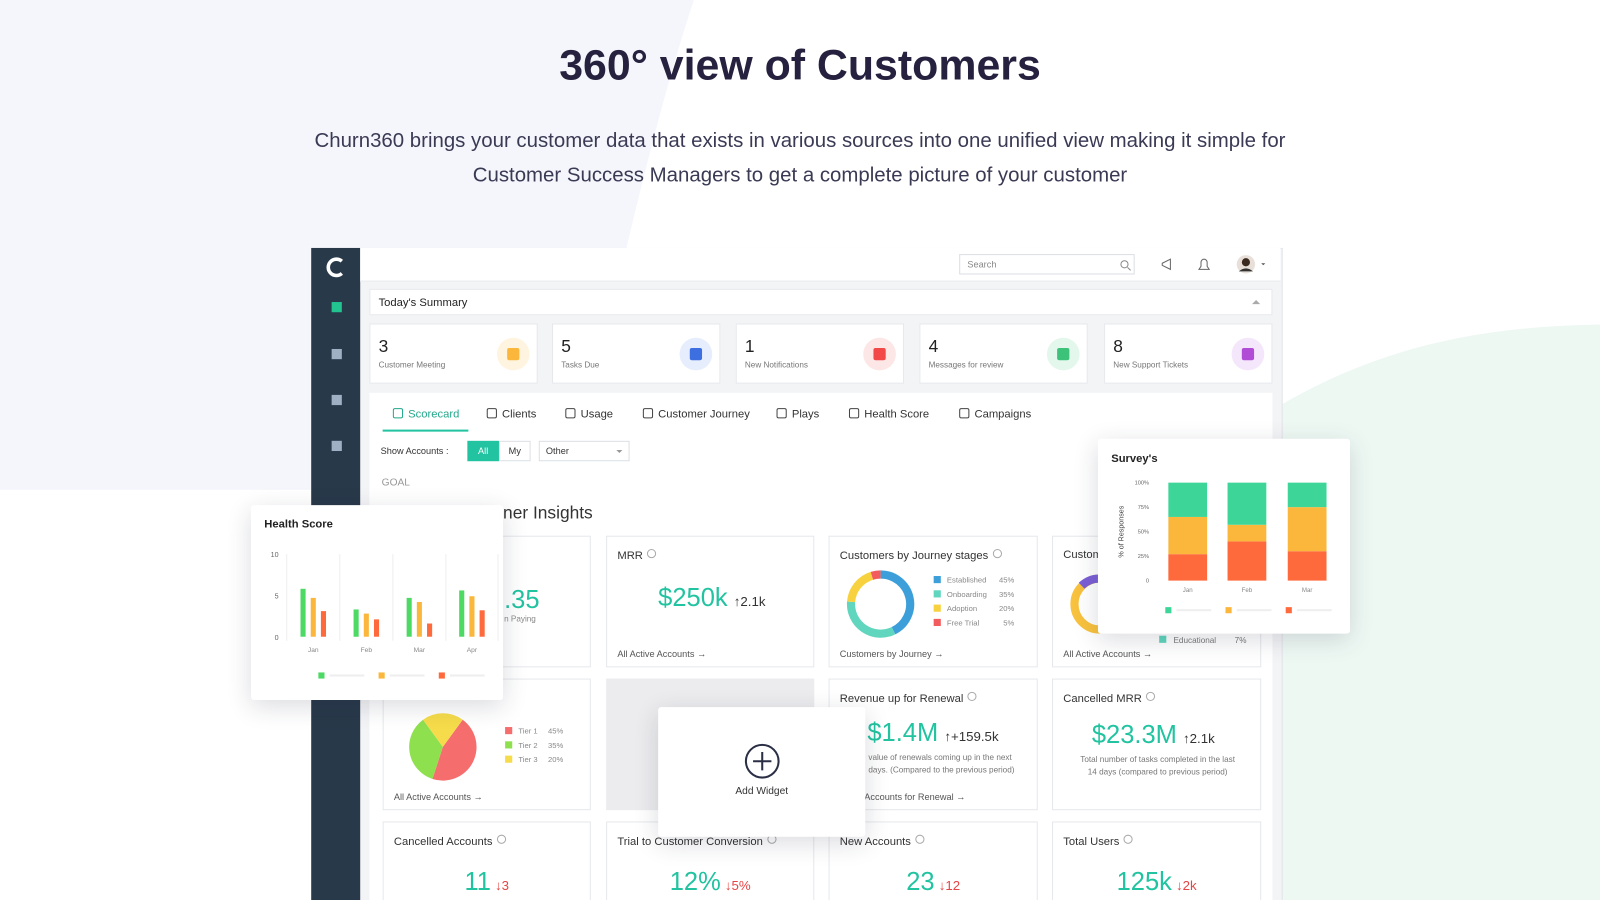 This screenshot has width=1600, height=900. Describe the element at coordinates (1240, 640) in the screenshot. I see `legend-value: 7%` at that location.